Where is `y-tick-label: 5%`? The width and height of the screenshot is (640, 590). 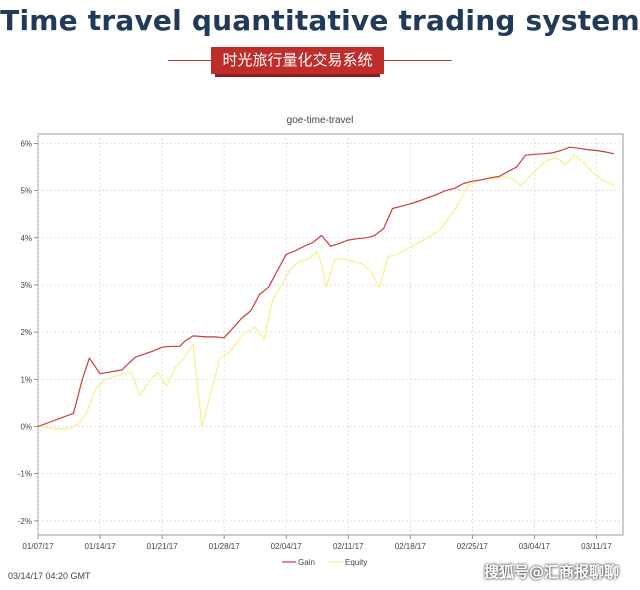 y-tick-label: 5% is located at coordinates (26, 191).